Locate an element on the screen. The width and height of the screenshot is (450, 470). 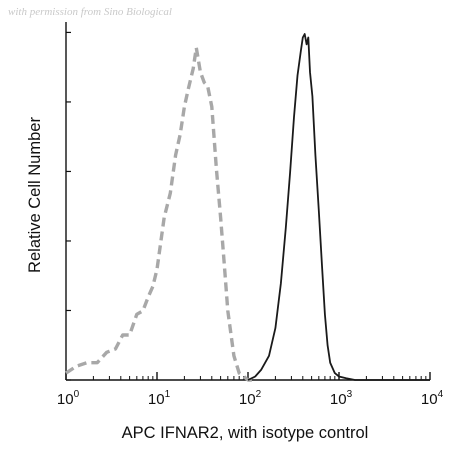
x-axis-title: APC IFNAR2, with isotype control is located at coordinates (245, 433).